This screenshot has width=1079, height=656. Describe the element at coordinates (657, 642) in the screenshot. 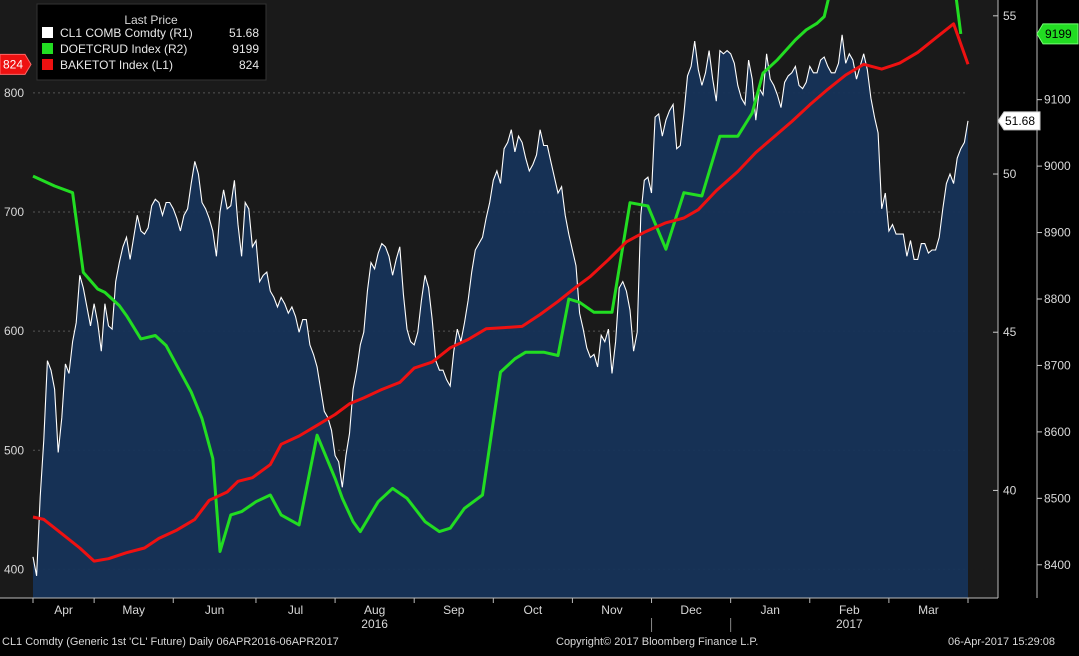

I see `footer-copyright: Copyright© 2017 Bloomberg Finance L.P.` at that location.